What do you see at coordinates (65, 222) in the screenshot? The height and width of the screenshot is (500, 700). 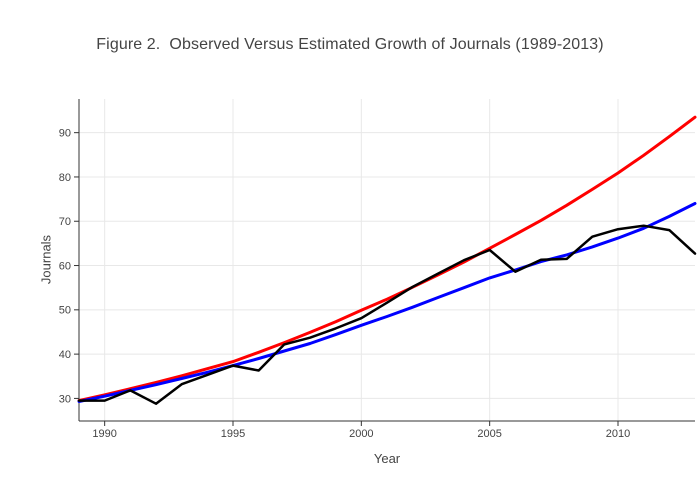 I see `y-tick-label: 70` at bounding box center [65, 222].